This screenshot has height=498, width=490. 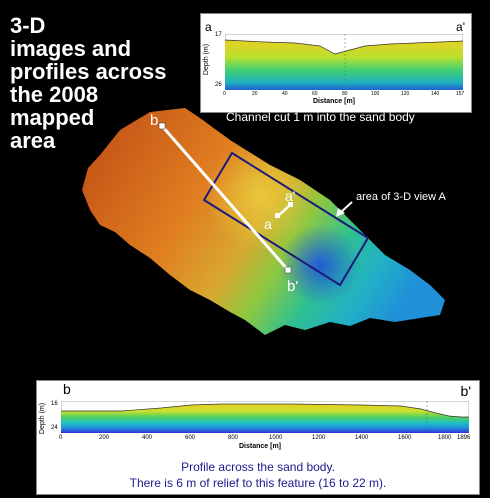 What do you see at coordinates (233, 438) in the screenshot?
I see `bottom-profile-xtick-4: 800` at bounding box center [233, 438].